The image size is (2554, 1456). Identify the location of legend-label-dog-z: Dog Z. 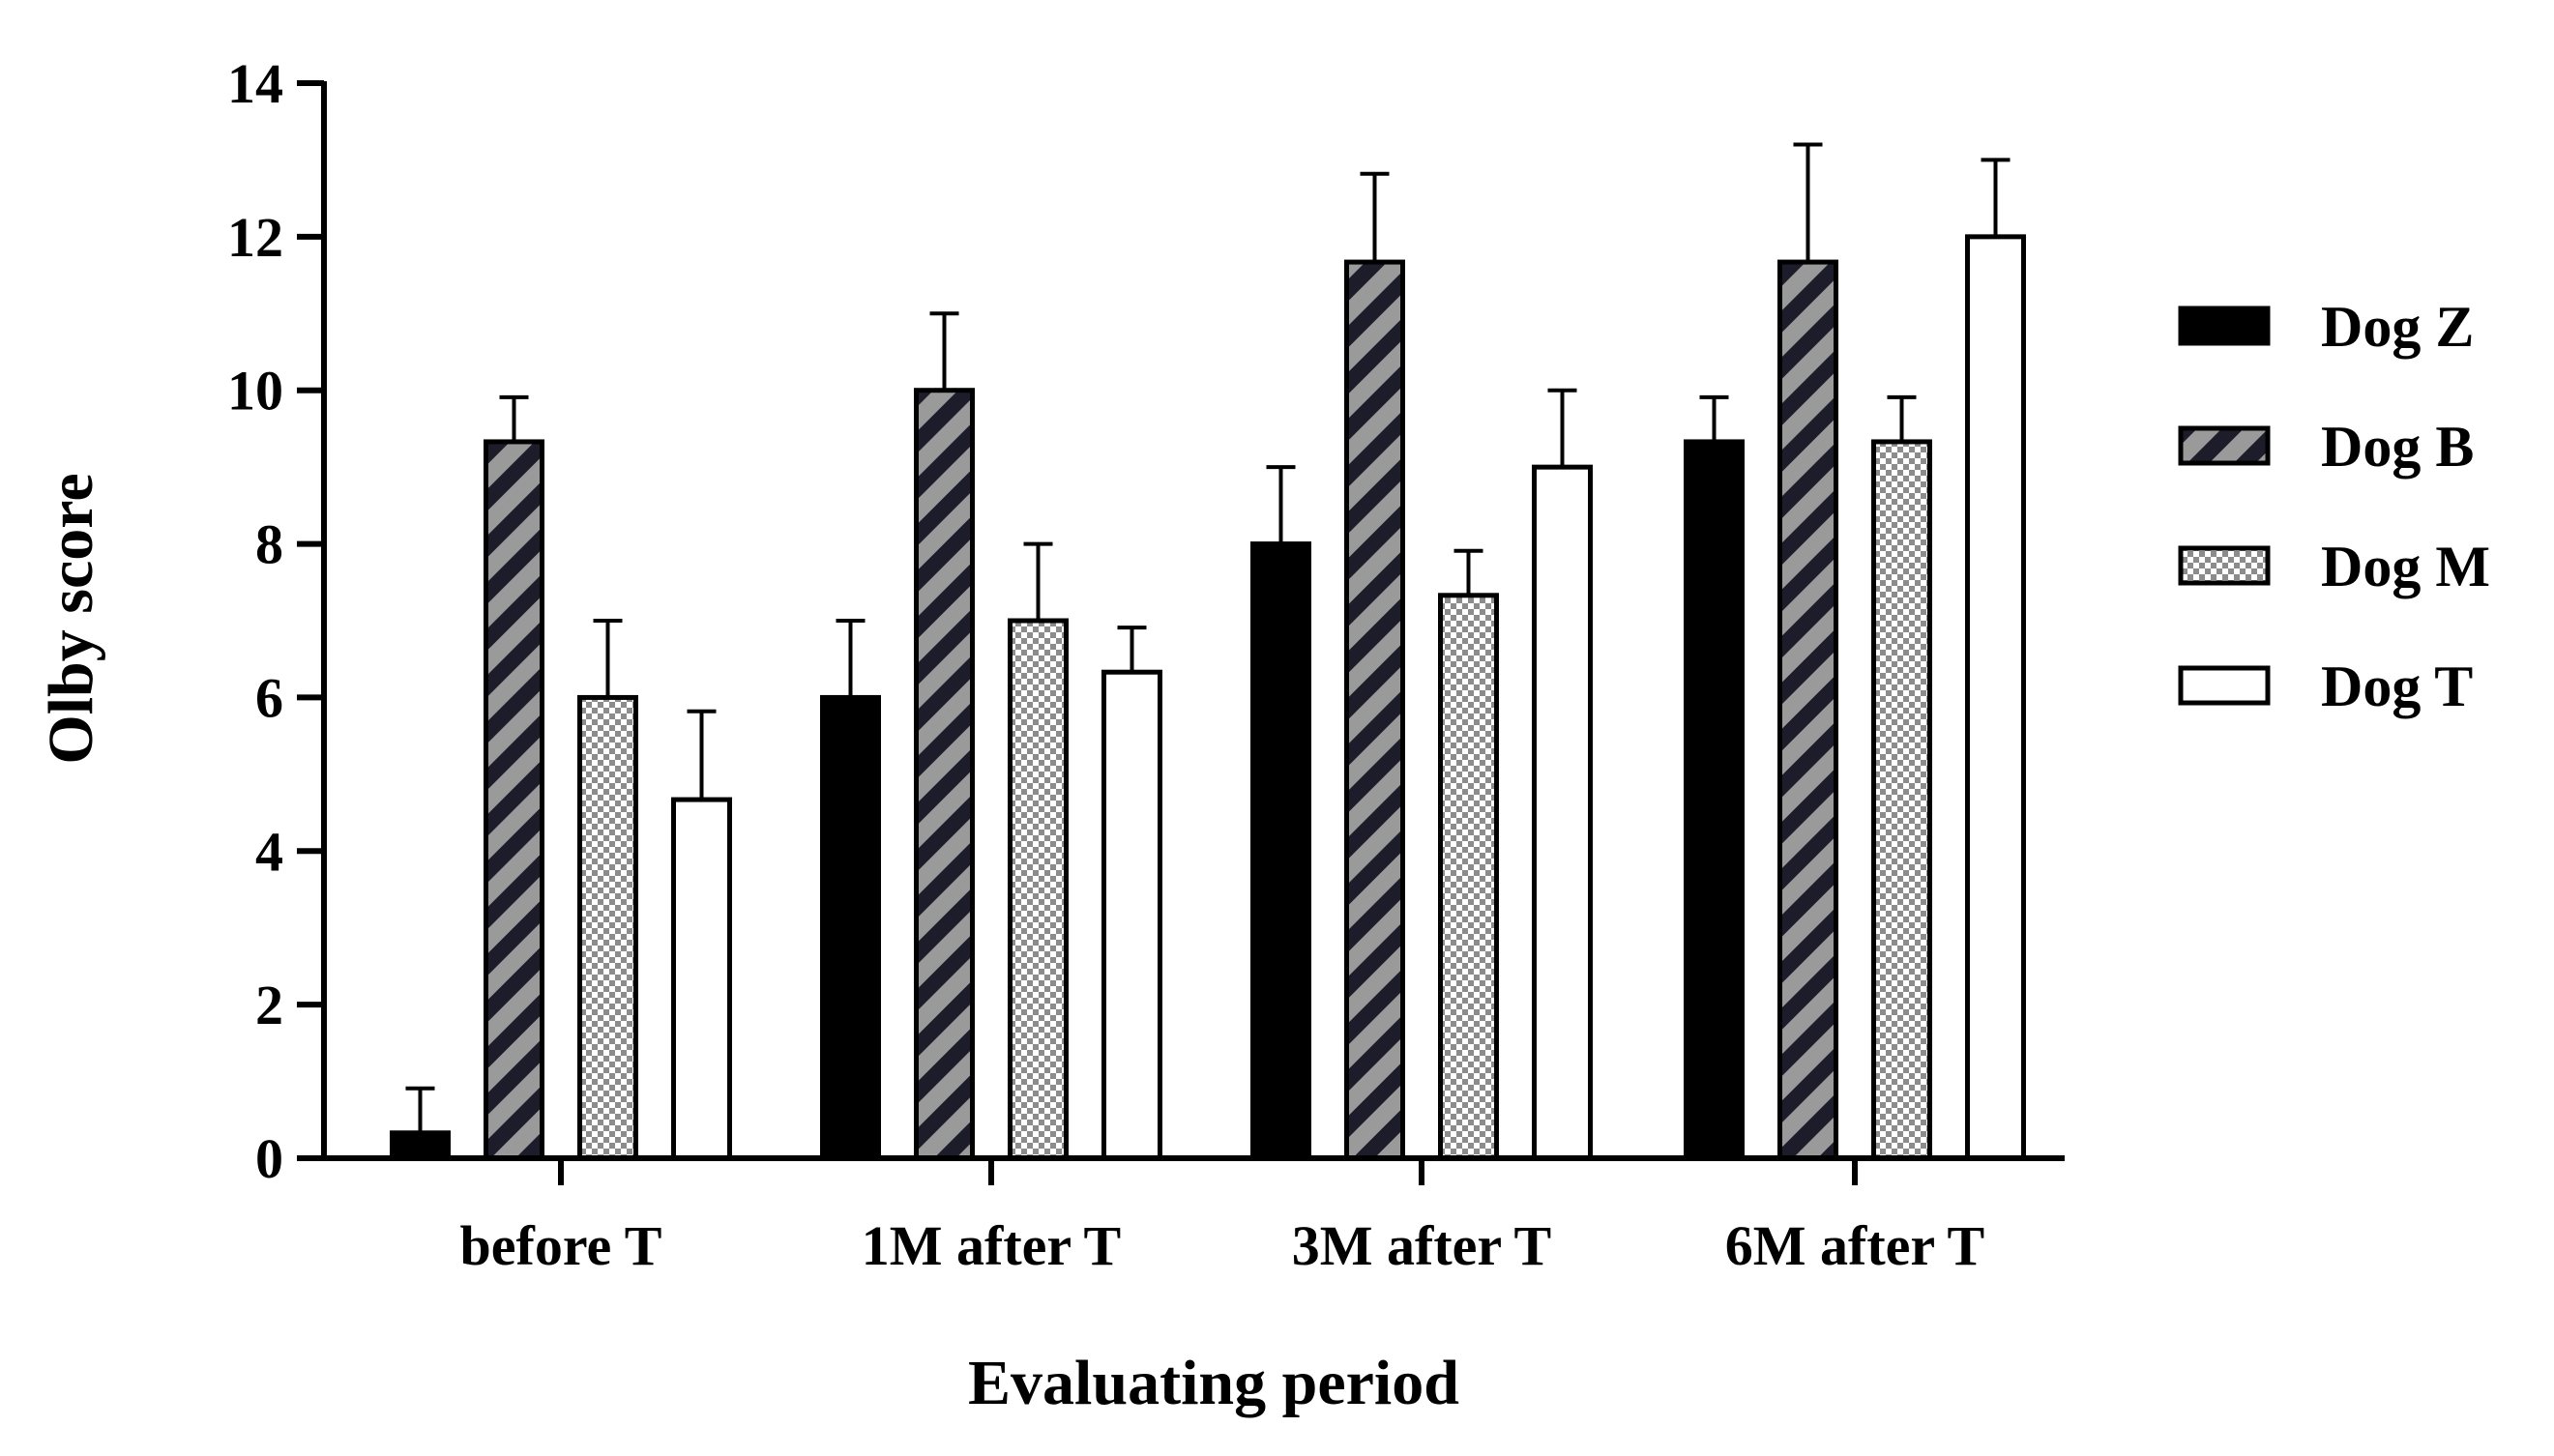
(2398, 327).